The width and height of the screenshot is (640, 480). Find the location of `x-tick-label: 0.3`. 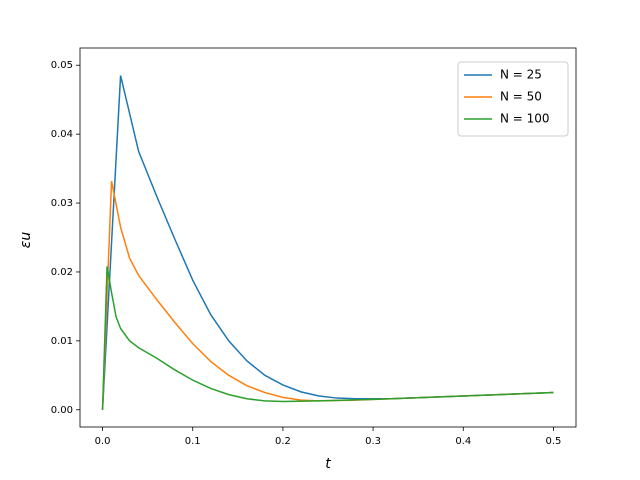

x-tick-label: 0.3 is located at coordinates (373, 441).